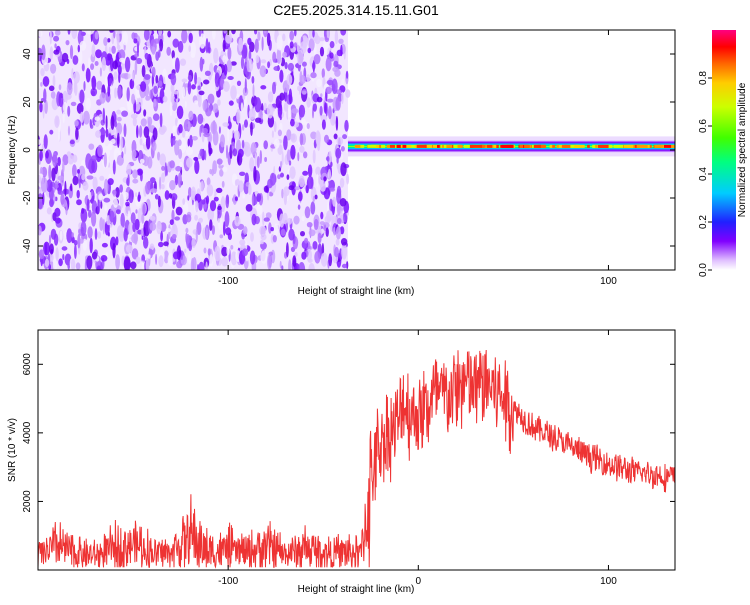 The height and width of the screenshot is (605, 750). I want to click on snr-x-tick-label: 100, so click(608, 581).